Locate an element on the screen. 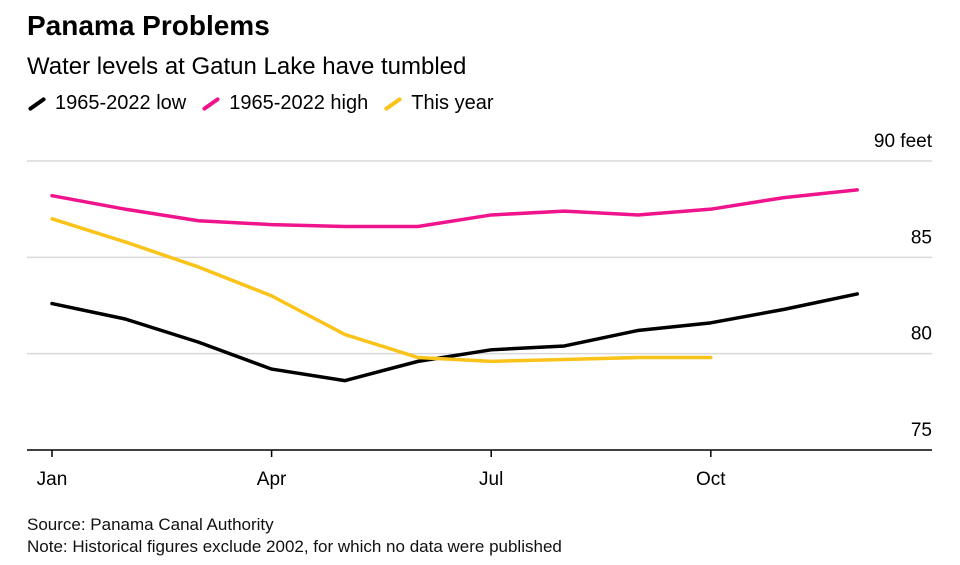  legend-label-high: 1965-2022 high is located at coordinates (299, 103).